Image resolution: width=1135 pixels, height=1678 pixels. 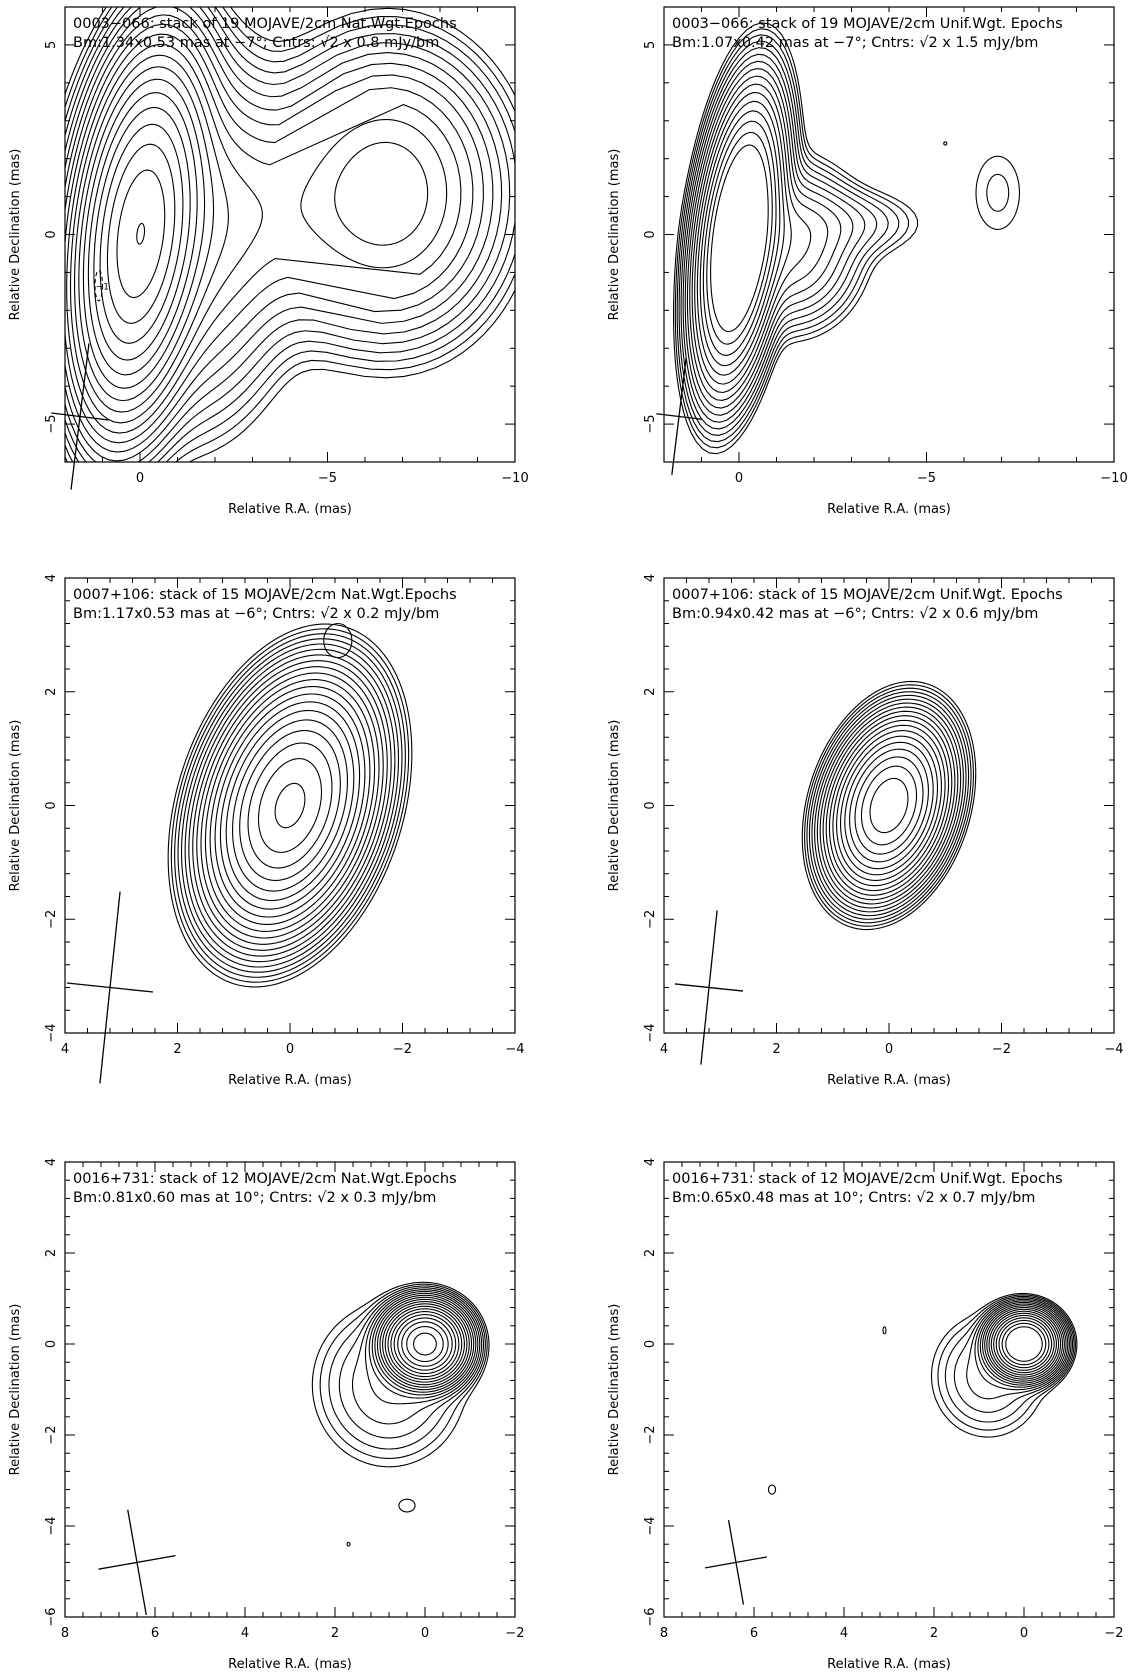 What do you see at coordinates (102, 288) in the screenshot?
I see `contour-label: −1` at bounding box center [102, 288].